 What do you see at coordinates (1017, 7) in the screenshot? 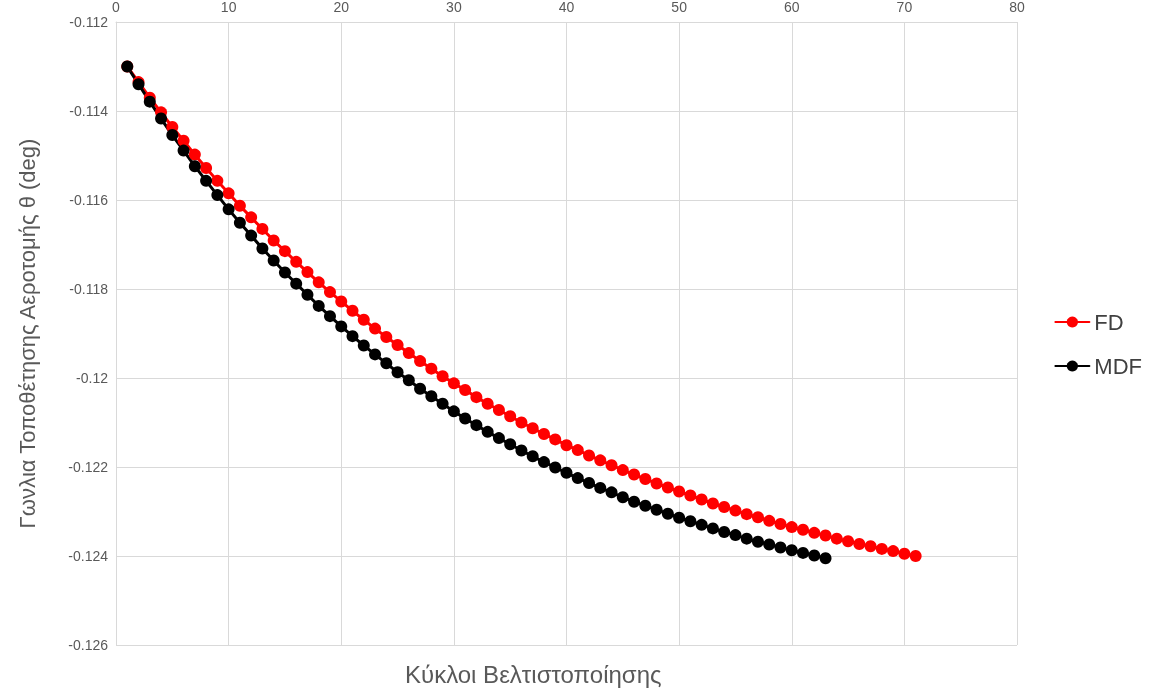
I see `x-tick-label: 80` at bounding box center [1017, 7].